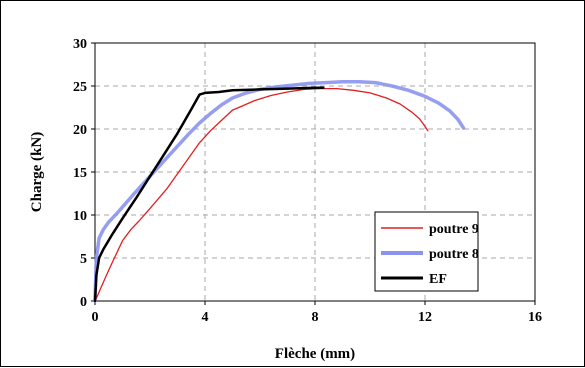 This screenshot has width=585, height=368. Describe the element at coordinates (454, 229) in the screenshot. I see `legend-label-poutre-9: poutre 9` at that location.